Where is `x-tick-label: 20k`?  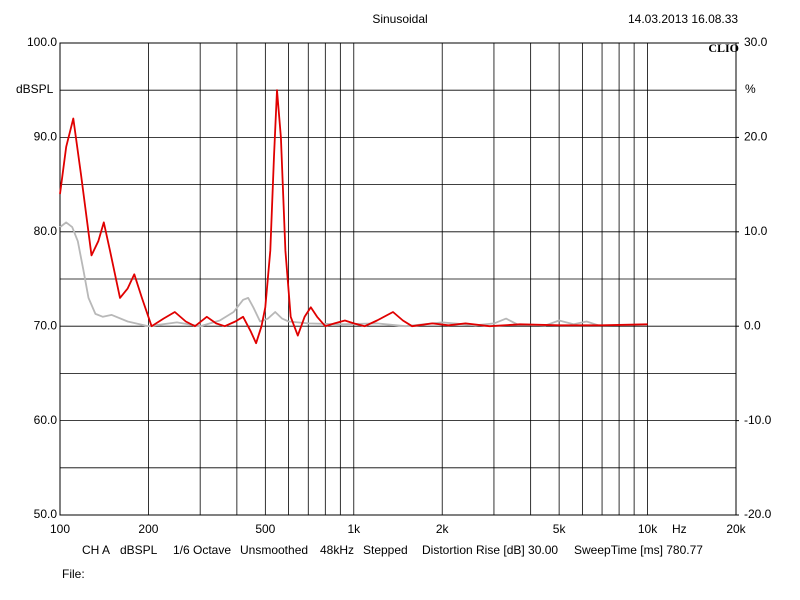
x-tick-label: 20k is located at coordinates (736, 529).